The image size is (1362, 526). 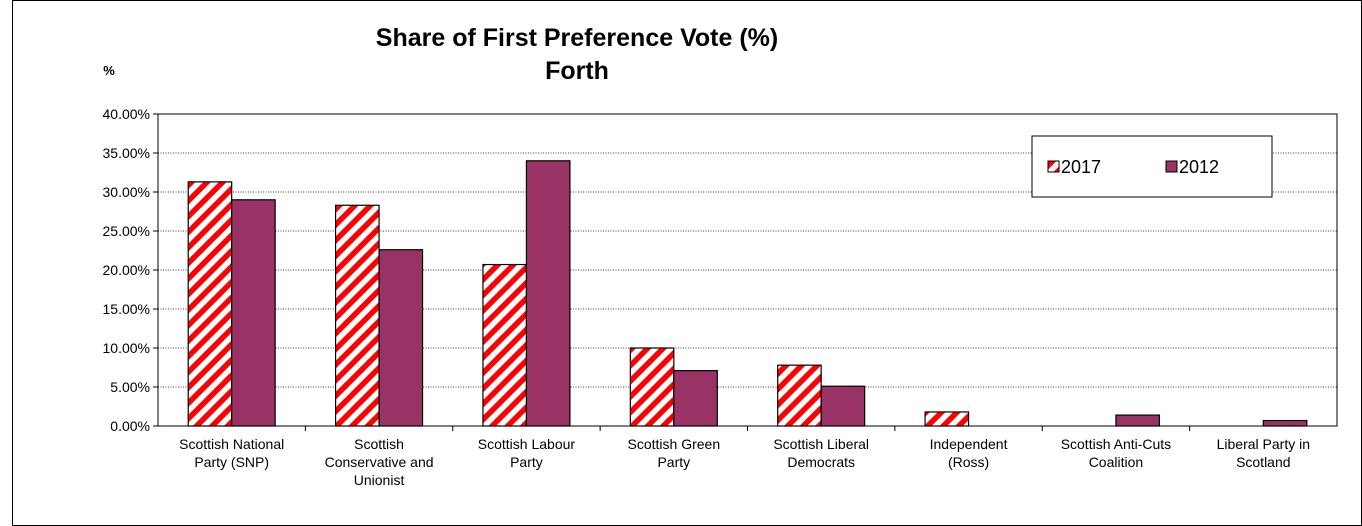 I want to click on y-tick-label: 30.00%, so click(x=126, y=192).